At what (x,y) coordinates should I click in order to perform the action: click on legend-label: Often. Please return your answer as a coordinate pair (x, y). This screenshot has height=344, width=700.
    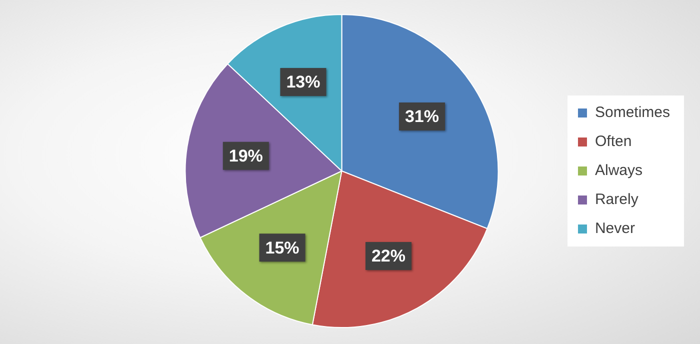
    Looking at the image, I should click on (613, 141).